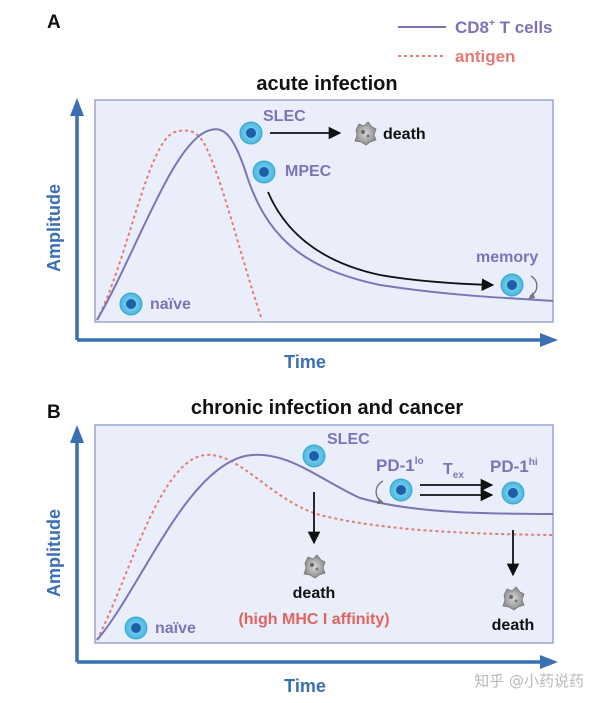 This screenshot has height=703, width=600. Describe the element at coordinates (348, 439) in the screenshot. I see `panel-b-slec-label: SLEC` at that location.